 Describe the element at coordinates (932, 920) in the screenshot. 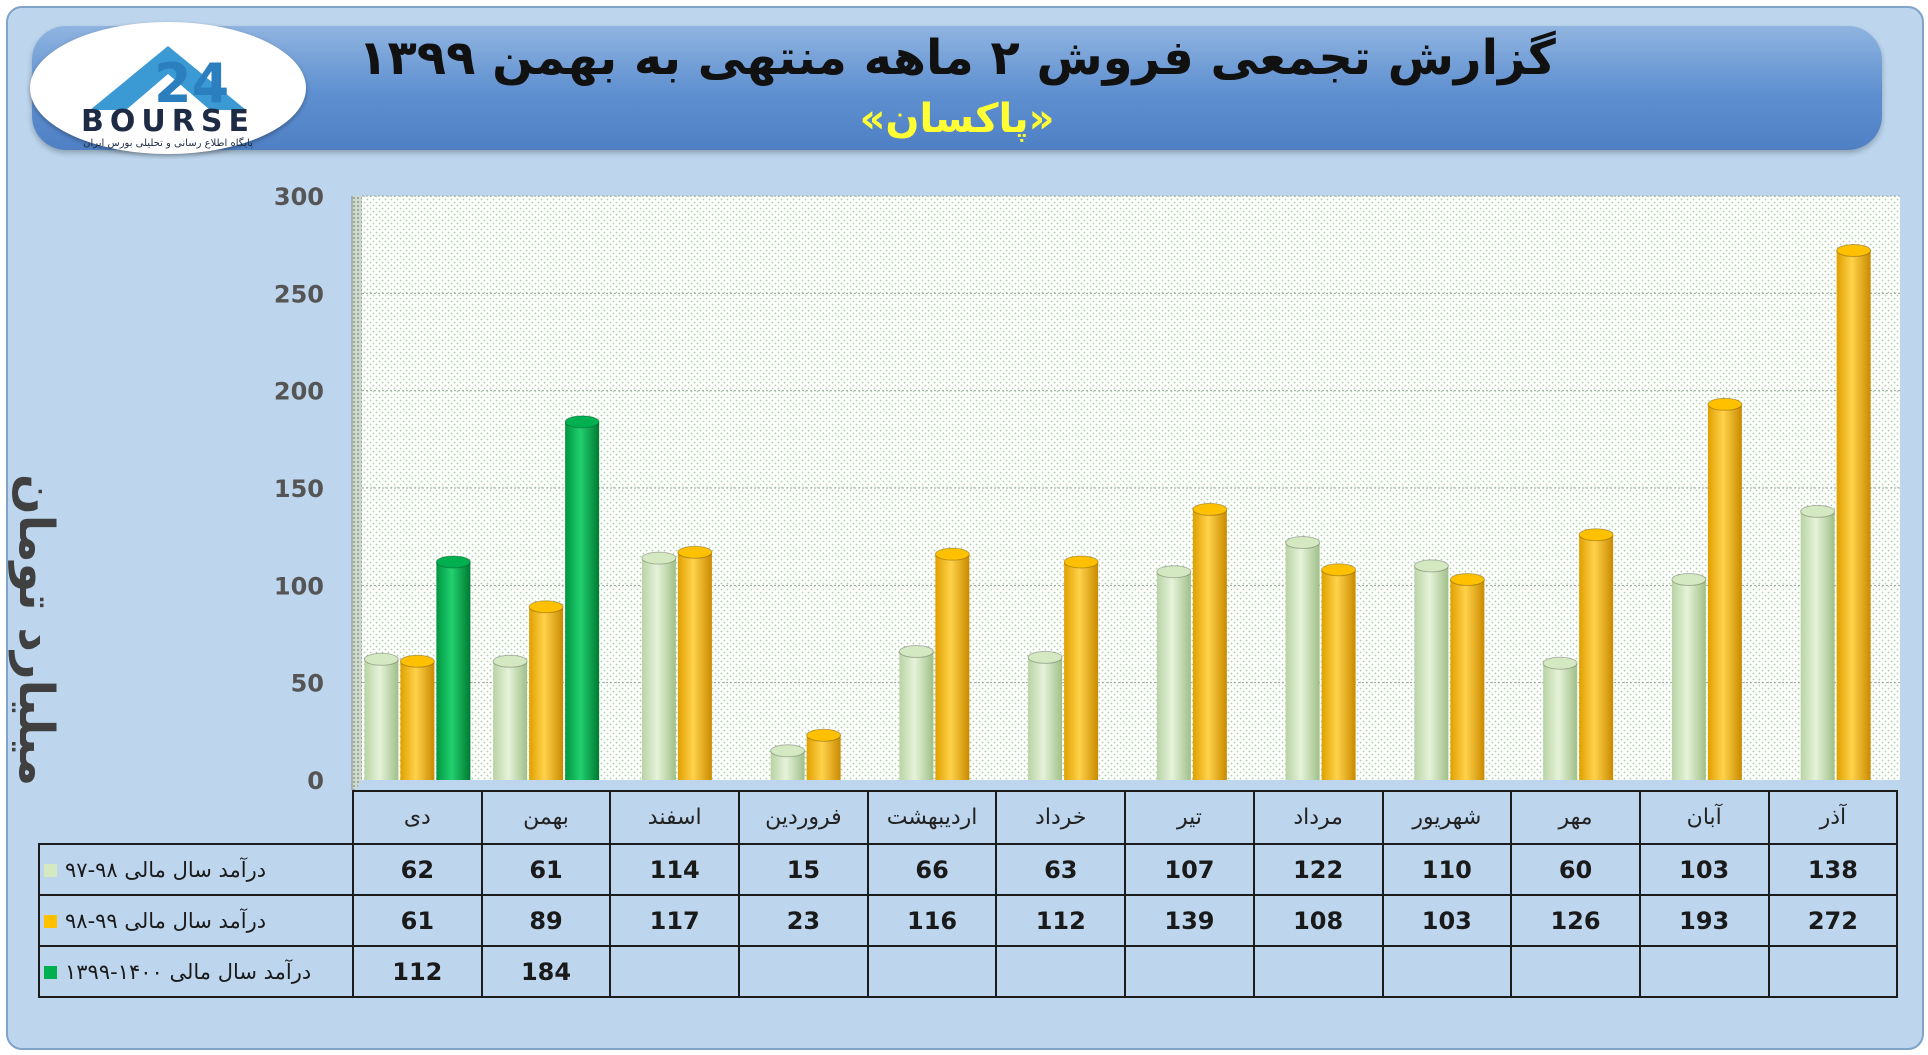

I see `data-cell: 116` at that location.